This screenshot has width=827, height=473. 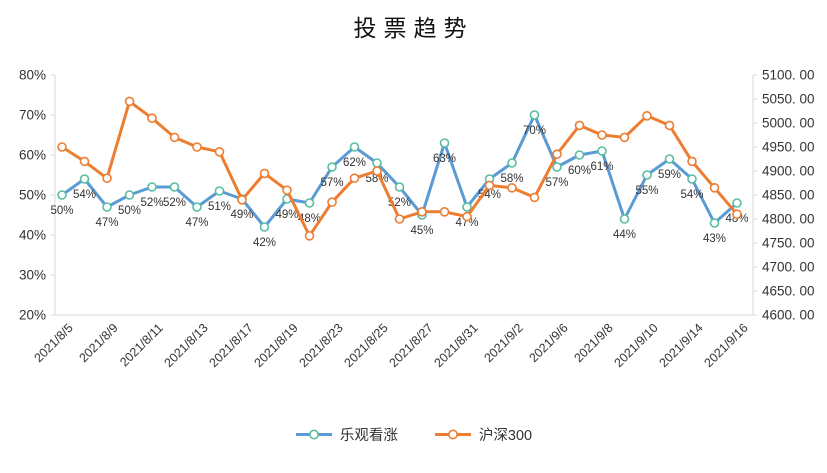 I want to click on legend-item-bullish: 乐观看涨, so click(x=346, y=434).